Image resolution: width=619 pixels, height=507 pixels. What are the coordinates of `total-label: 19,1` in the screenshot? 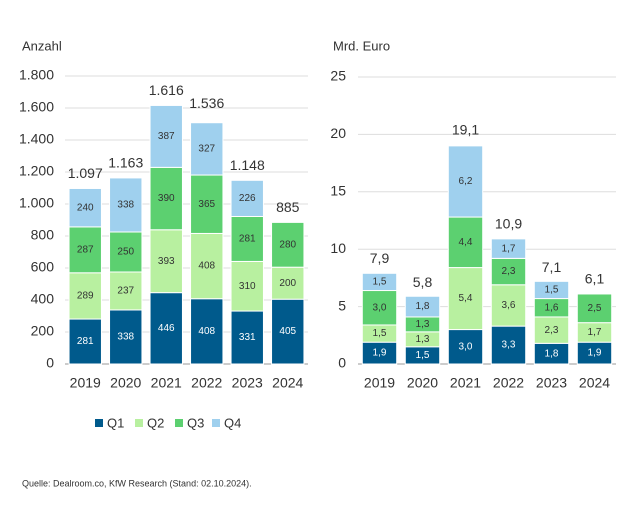 It's located at (465, 129).